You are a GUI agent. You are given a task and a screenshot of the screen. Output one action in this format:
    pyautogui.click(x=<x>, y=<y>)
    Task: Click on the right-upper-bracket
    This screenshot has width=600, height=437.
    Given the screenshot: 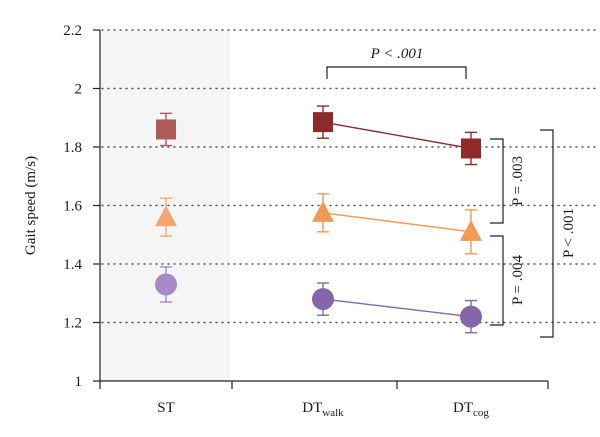 What is the action you would take?
    pyautogui.click(x=497, y=181)
    